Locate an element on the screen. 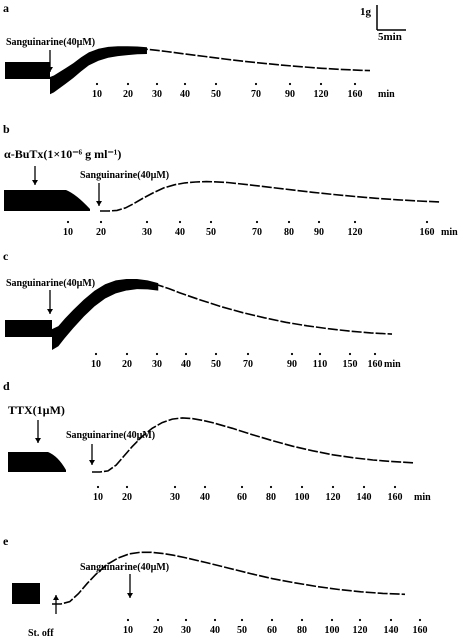 Image resolution: width=463 pixels, height=640 pixels. panel-letter: d is located at coordinates (6, 386).